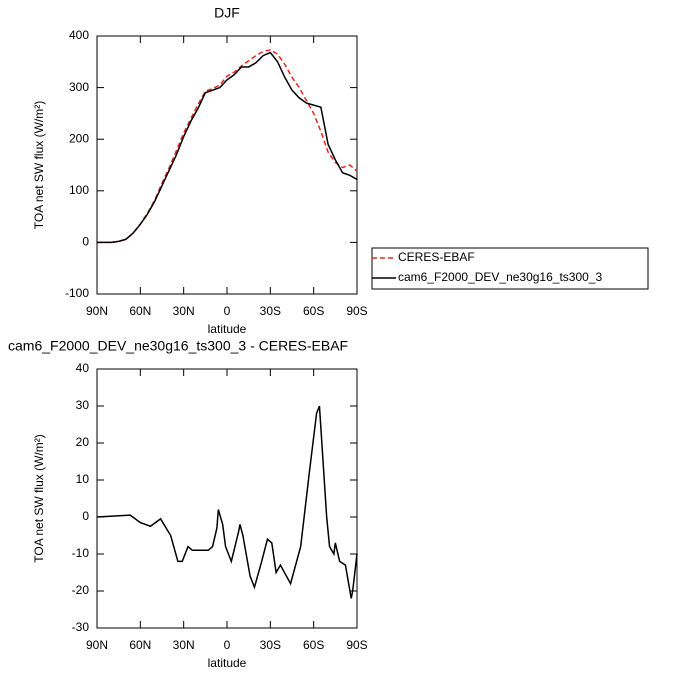  Describe the element at coordinates (79, 190) in the screenshot. I see `y-tick-label: 100` at that location.